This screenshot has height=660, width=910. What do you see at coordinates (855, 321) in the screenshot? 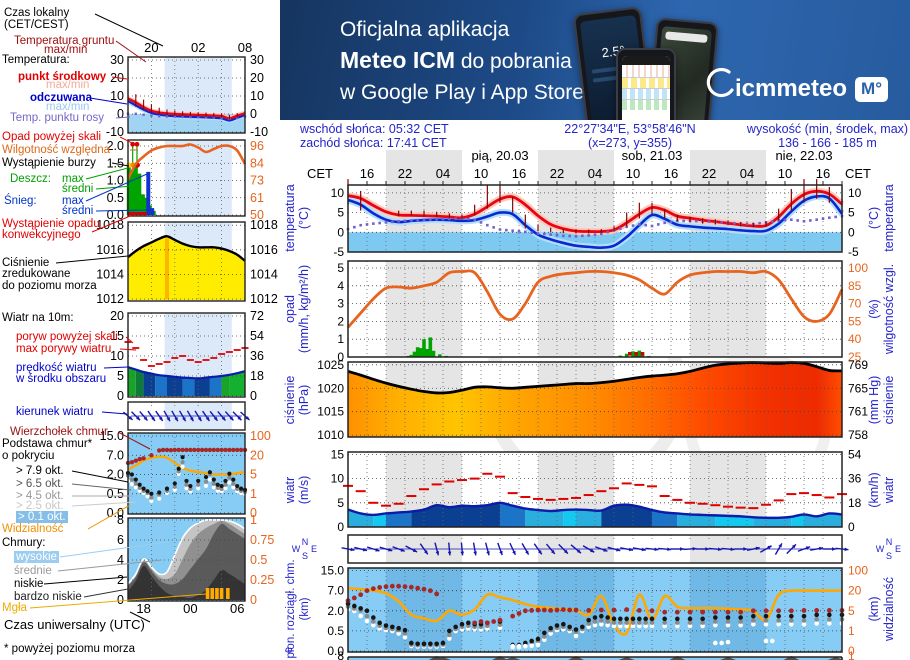
I see `svg-text: 55` at bounding box center [855, 321].